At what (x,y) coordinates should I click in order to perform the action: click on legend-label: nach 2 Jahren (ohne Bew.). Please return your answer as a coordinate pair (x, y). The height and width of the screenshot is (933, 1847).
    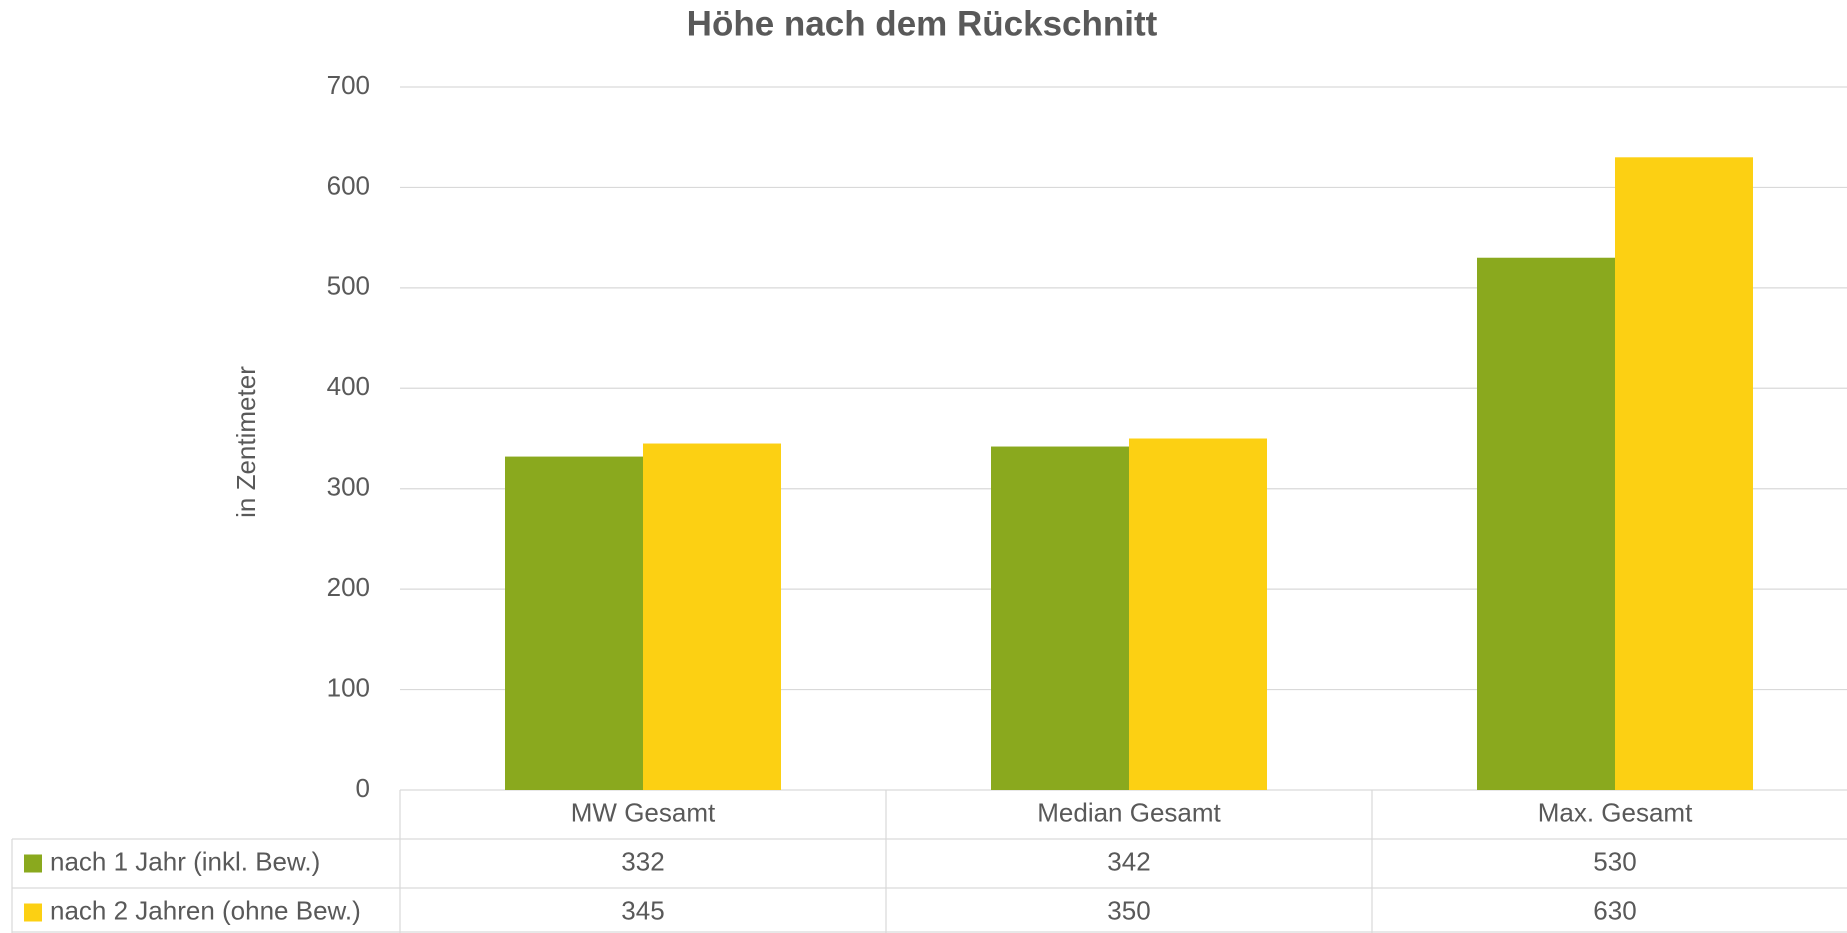
    Looking at the image, I should click on (205, 910).